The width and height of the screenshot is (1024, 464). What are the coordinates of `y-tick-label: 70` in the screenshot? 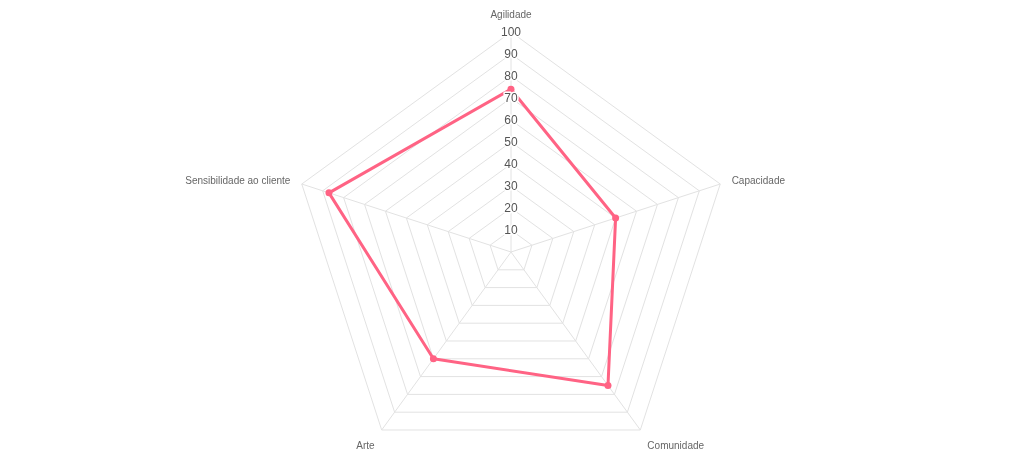 It's located at (511, 98).